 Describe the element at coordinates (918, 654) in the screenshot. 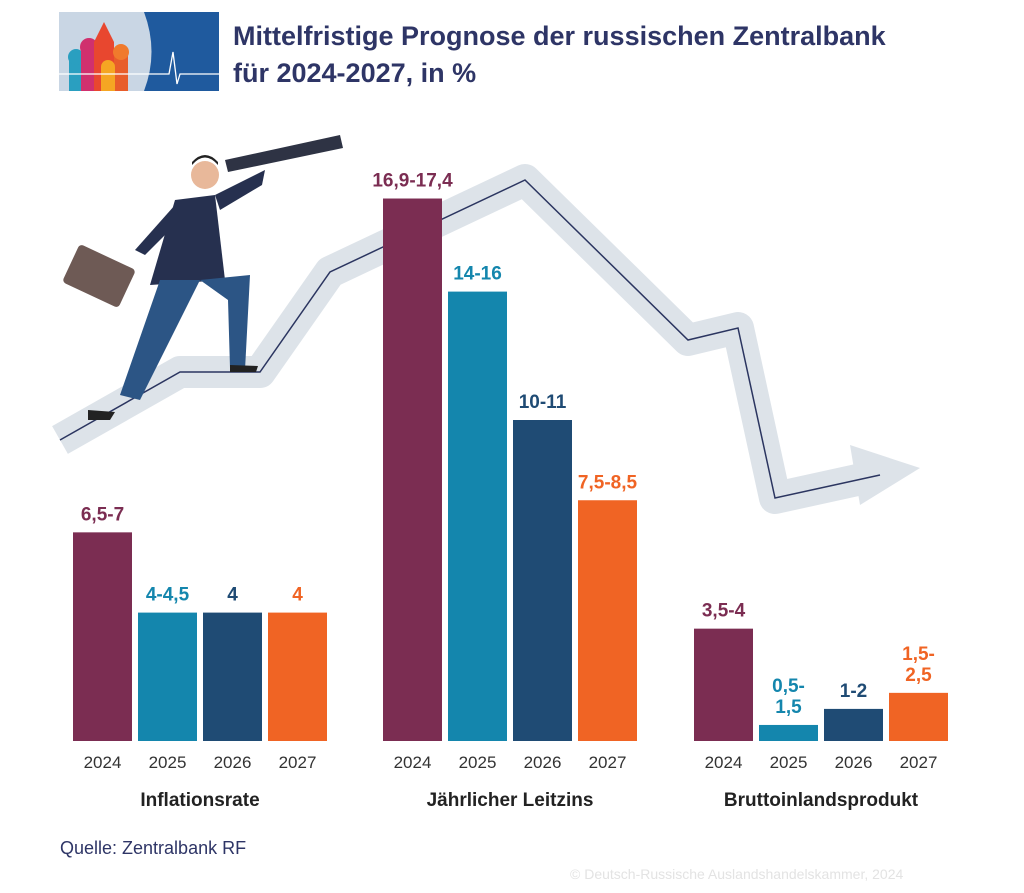

I see `data-label: 1,5-` at that location.